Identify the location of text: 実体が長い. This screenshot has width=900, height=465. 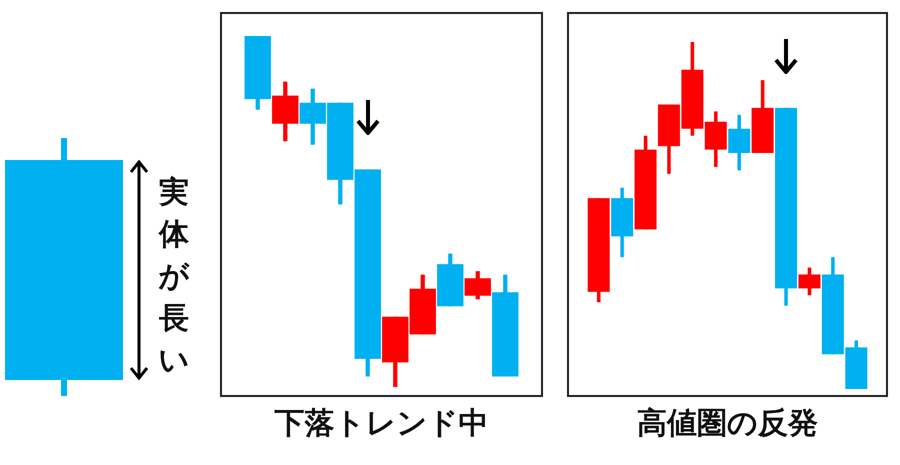
(173, 277).